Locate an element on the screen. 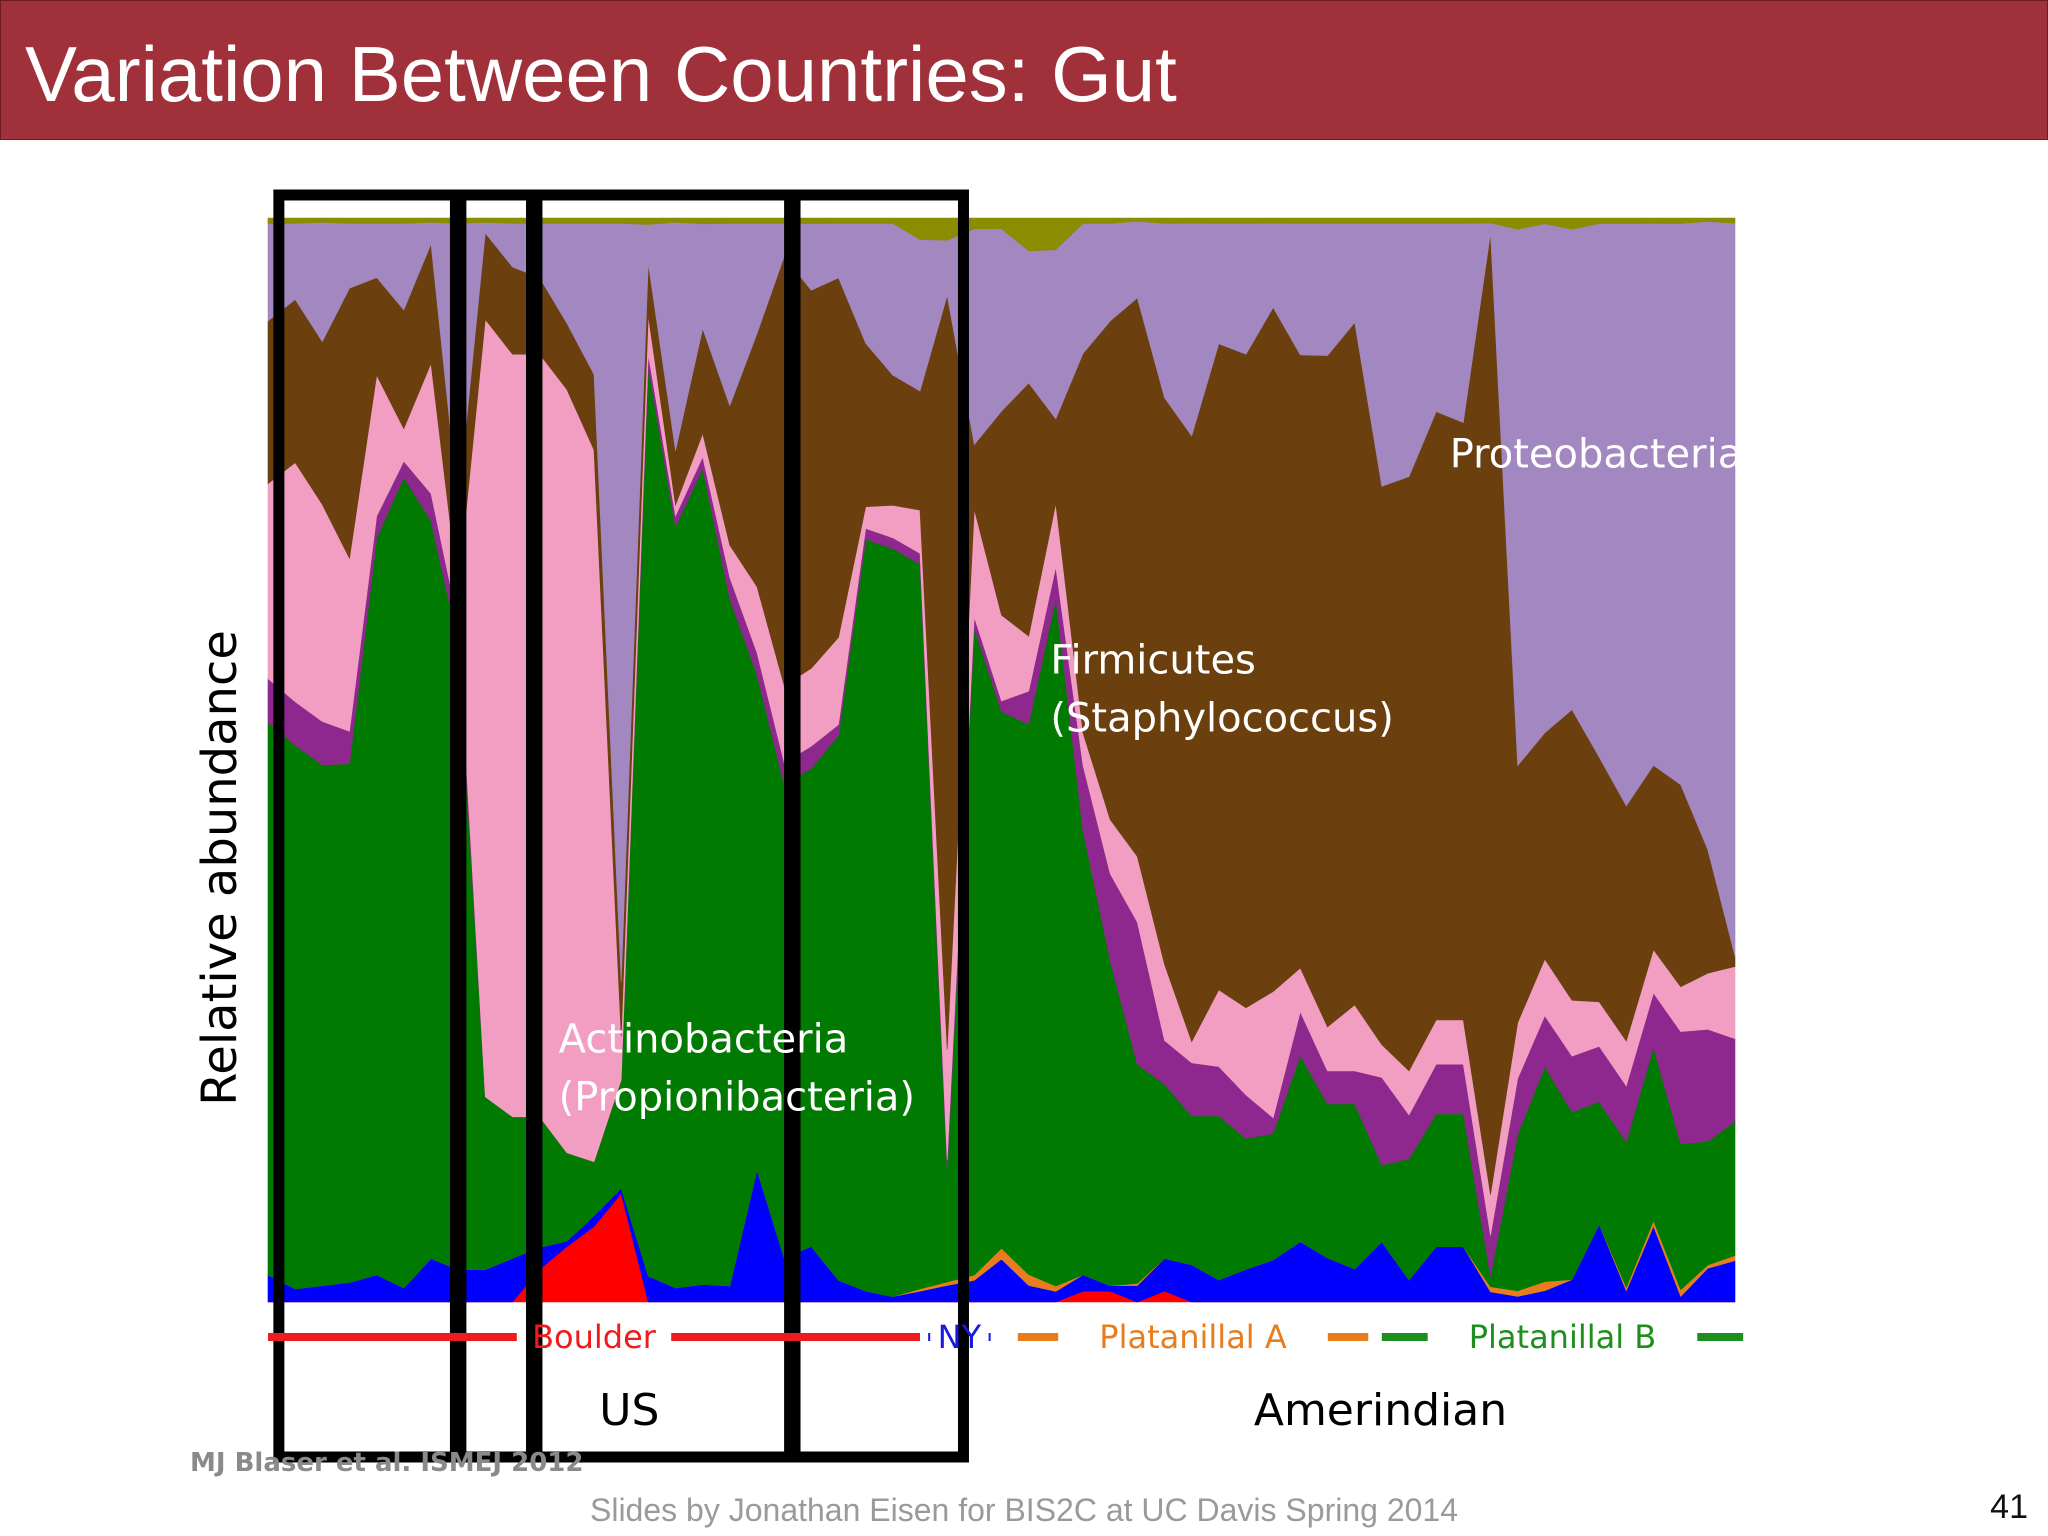 Image resolution: width=2048 pixels, height=1536 pixels. group-label-1: Amerindian is located at coordinates (1380, 1410).